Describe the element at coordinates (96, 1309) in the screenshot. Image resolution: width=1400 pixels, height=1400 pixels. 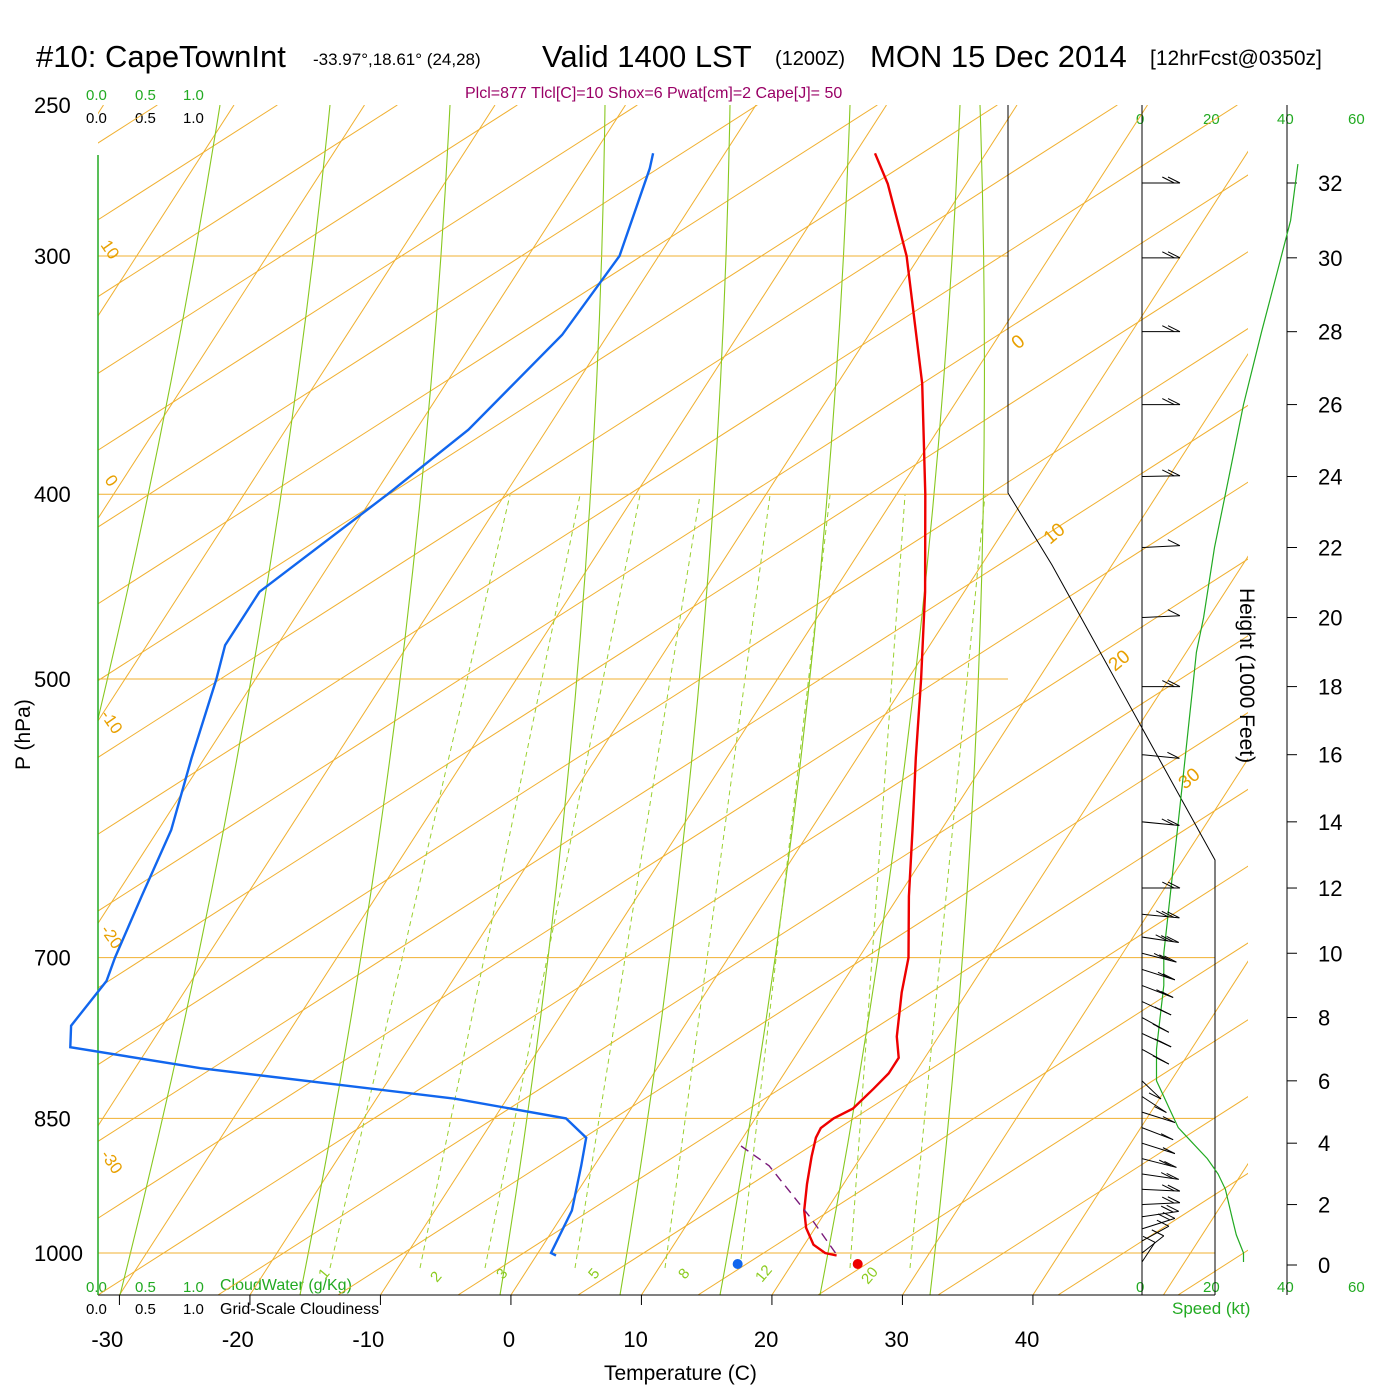
I see `cl-tick: 0.0` at that location.